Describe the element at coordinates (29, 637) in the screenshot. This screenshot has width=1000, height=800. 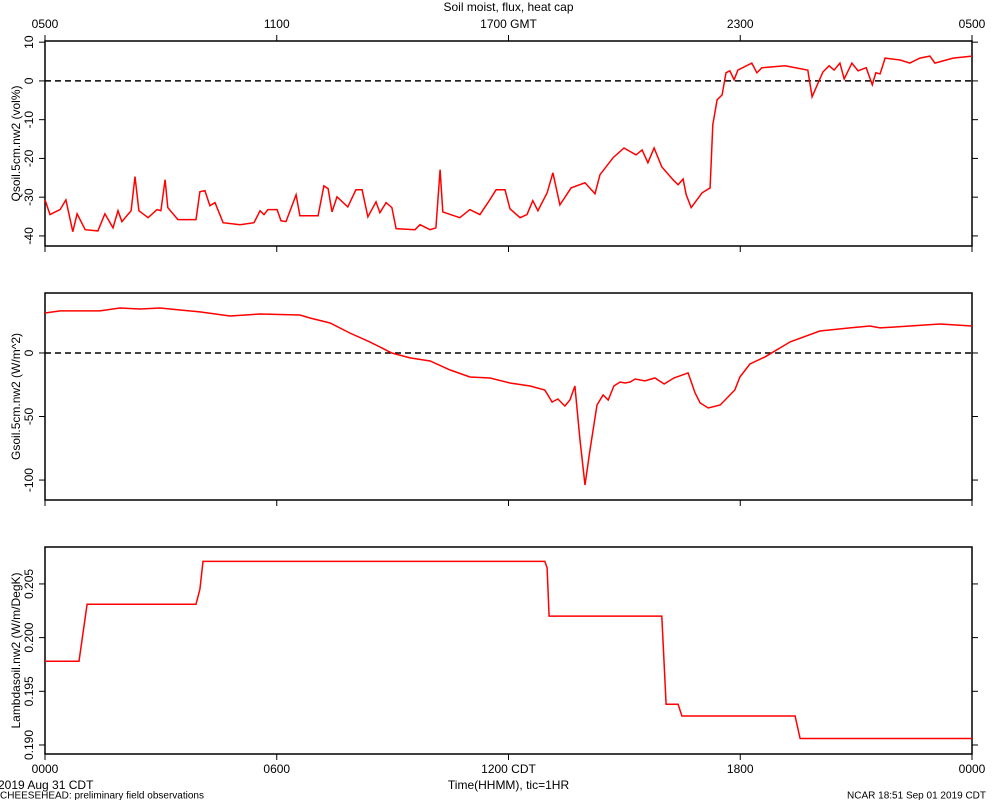
I see `y-tick-label: 0.200` at that location.